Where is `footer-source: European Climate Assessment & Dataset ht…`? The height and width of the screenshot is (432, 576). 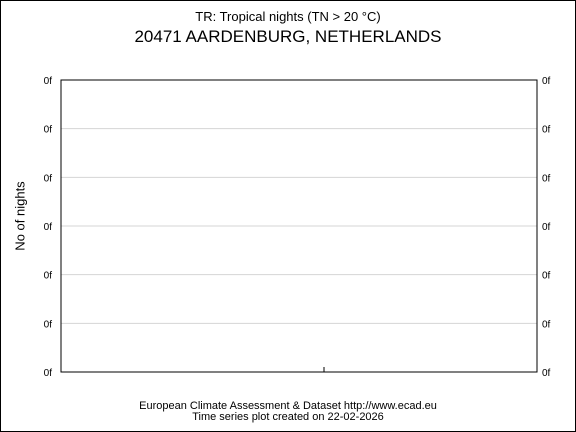
footer-source: European Climate Assessment & Dataset ht… is located at coordinates (288, 406).